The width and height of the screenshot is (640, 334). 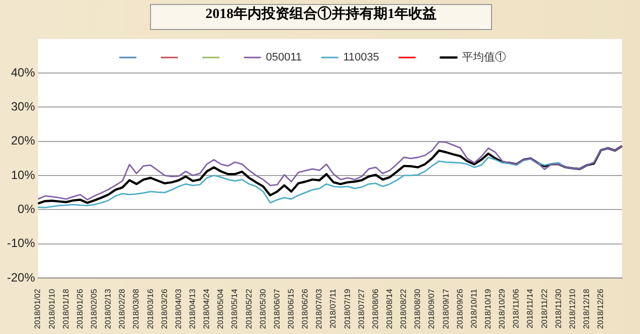 What do you see at coordinates (544, 308) in the screenshot?
I see `x-tick-label: 2018/11/22` at bounding box center [544, 308].